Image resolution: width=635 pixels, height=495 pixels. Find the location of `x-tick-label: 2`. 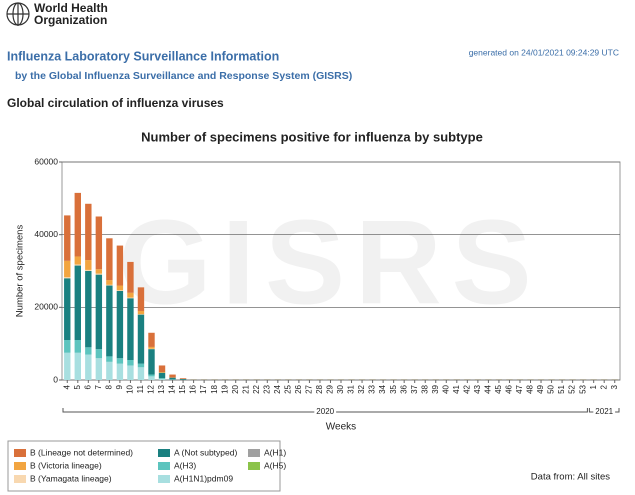

x-tick-label: 2 is located at coordinates (603, 386).